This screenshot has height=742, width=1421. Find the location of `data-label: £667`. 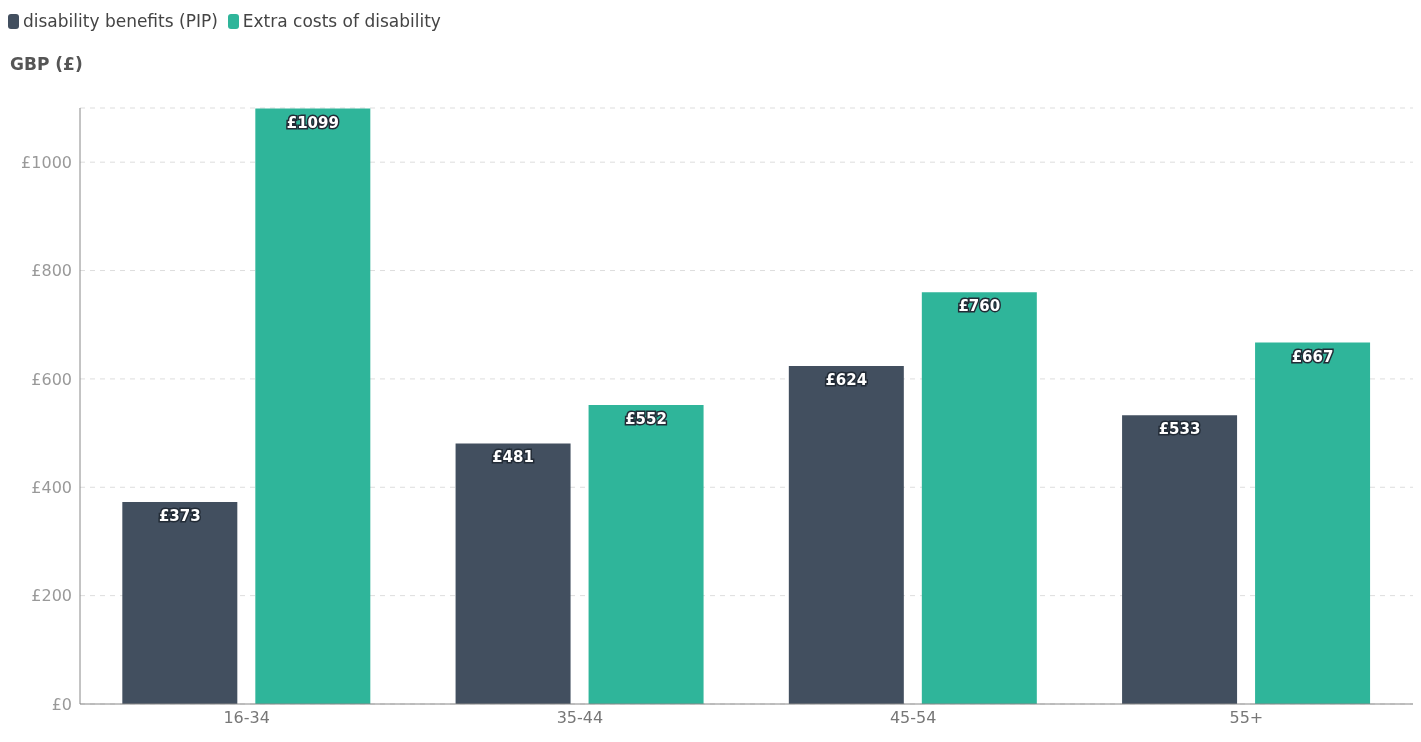

data-label: £667 is located at coordinates (1312, 356).